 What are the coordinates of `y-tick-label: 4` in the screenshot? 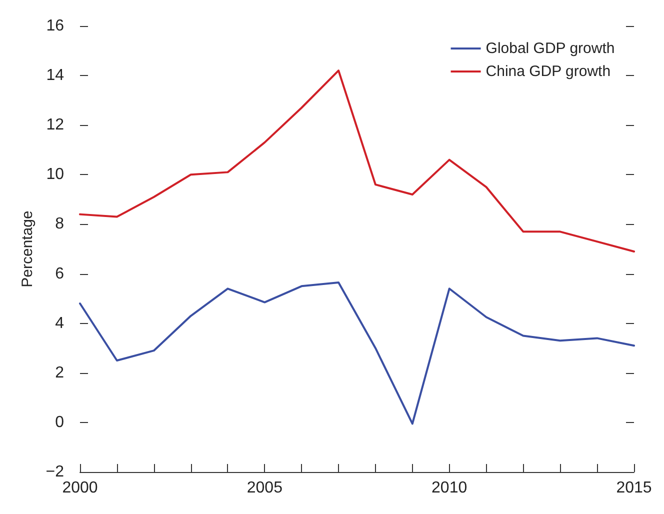 It's located at (59, 323).